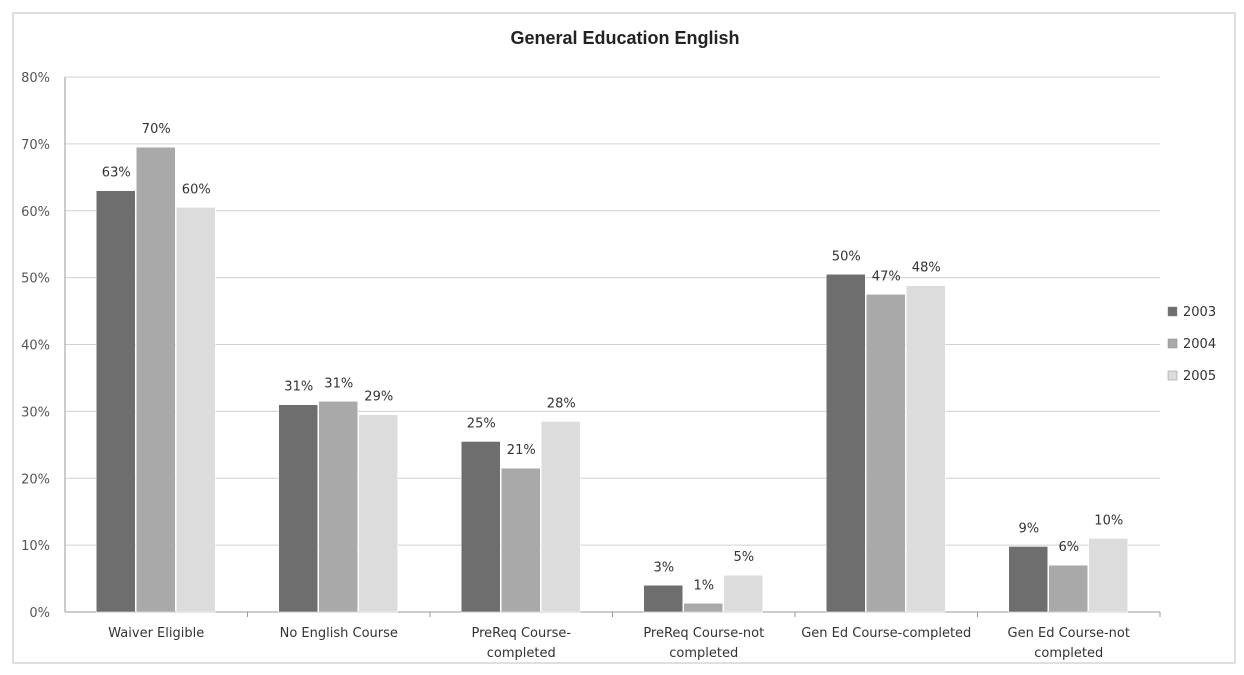 The width and height of the screenshot is (1244, 675). Describe the element at coordinates (35, 279) in the screenshot. I see `y-tick-label: 50%` at that location.